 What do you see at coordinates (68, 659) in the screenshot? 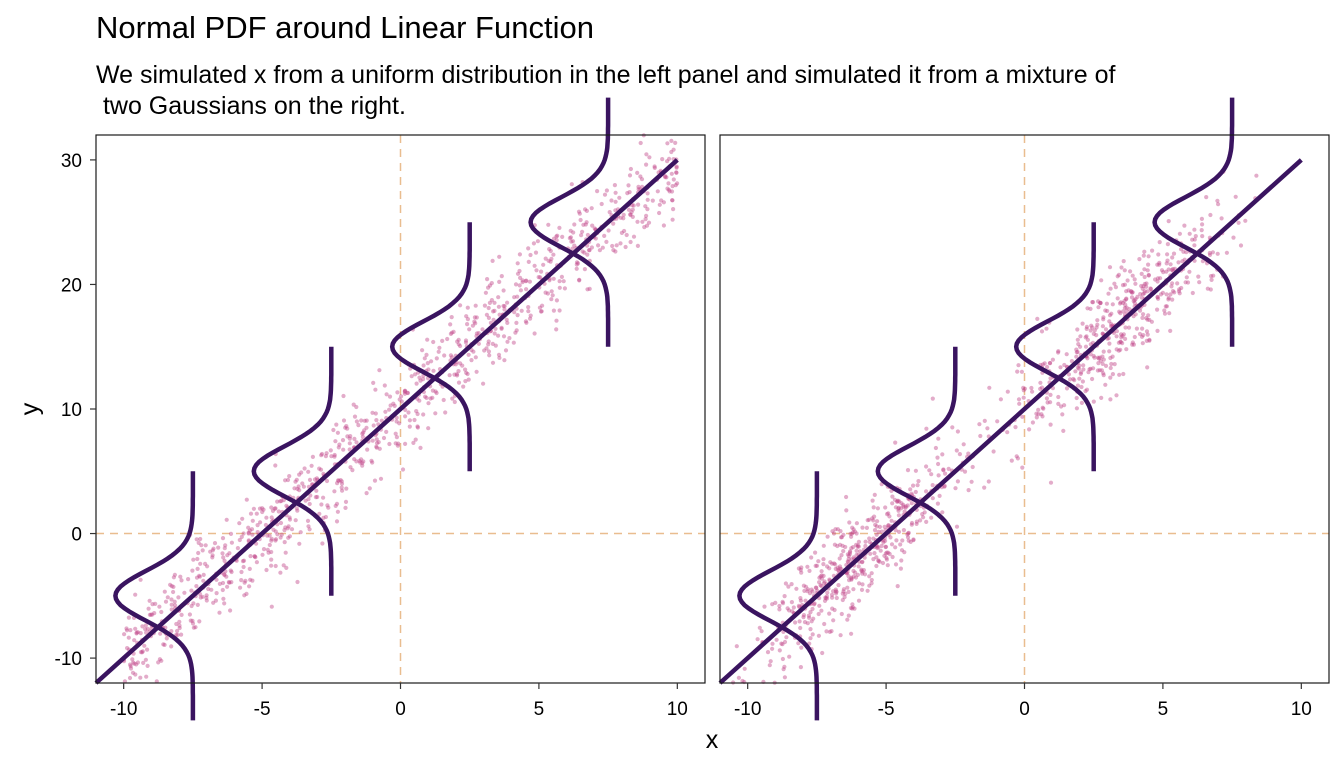
I see `y-tick-label: -10` at bounding box center [68, 659].